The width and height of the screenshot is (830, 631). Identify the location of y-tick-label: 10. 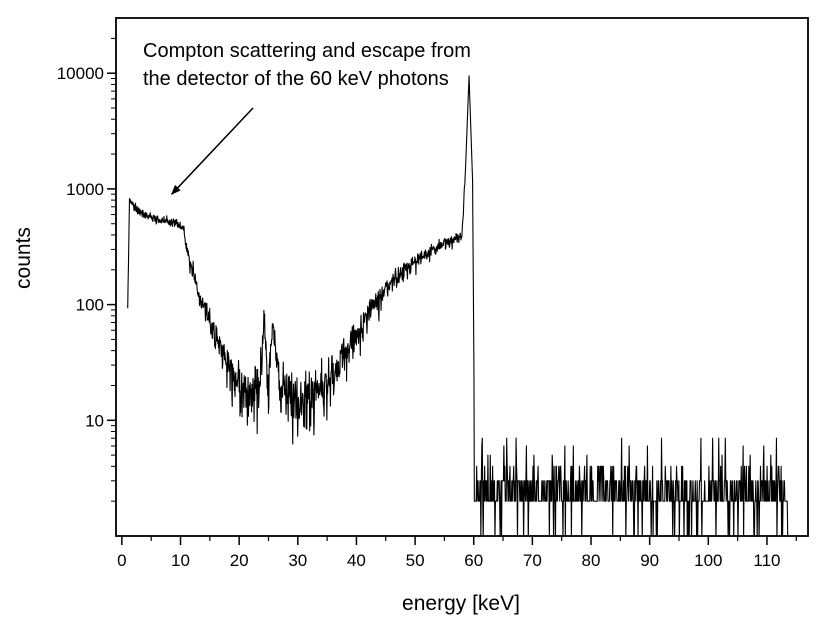
(94, 420).